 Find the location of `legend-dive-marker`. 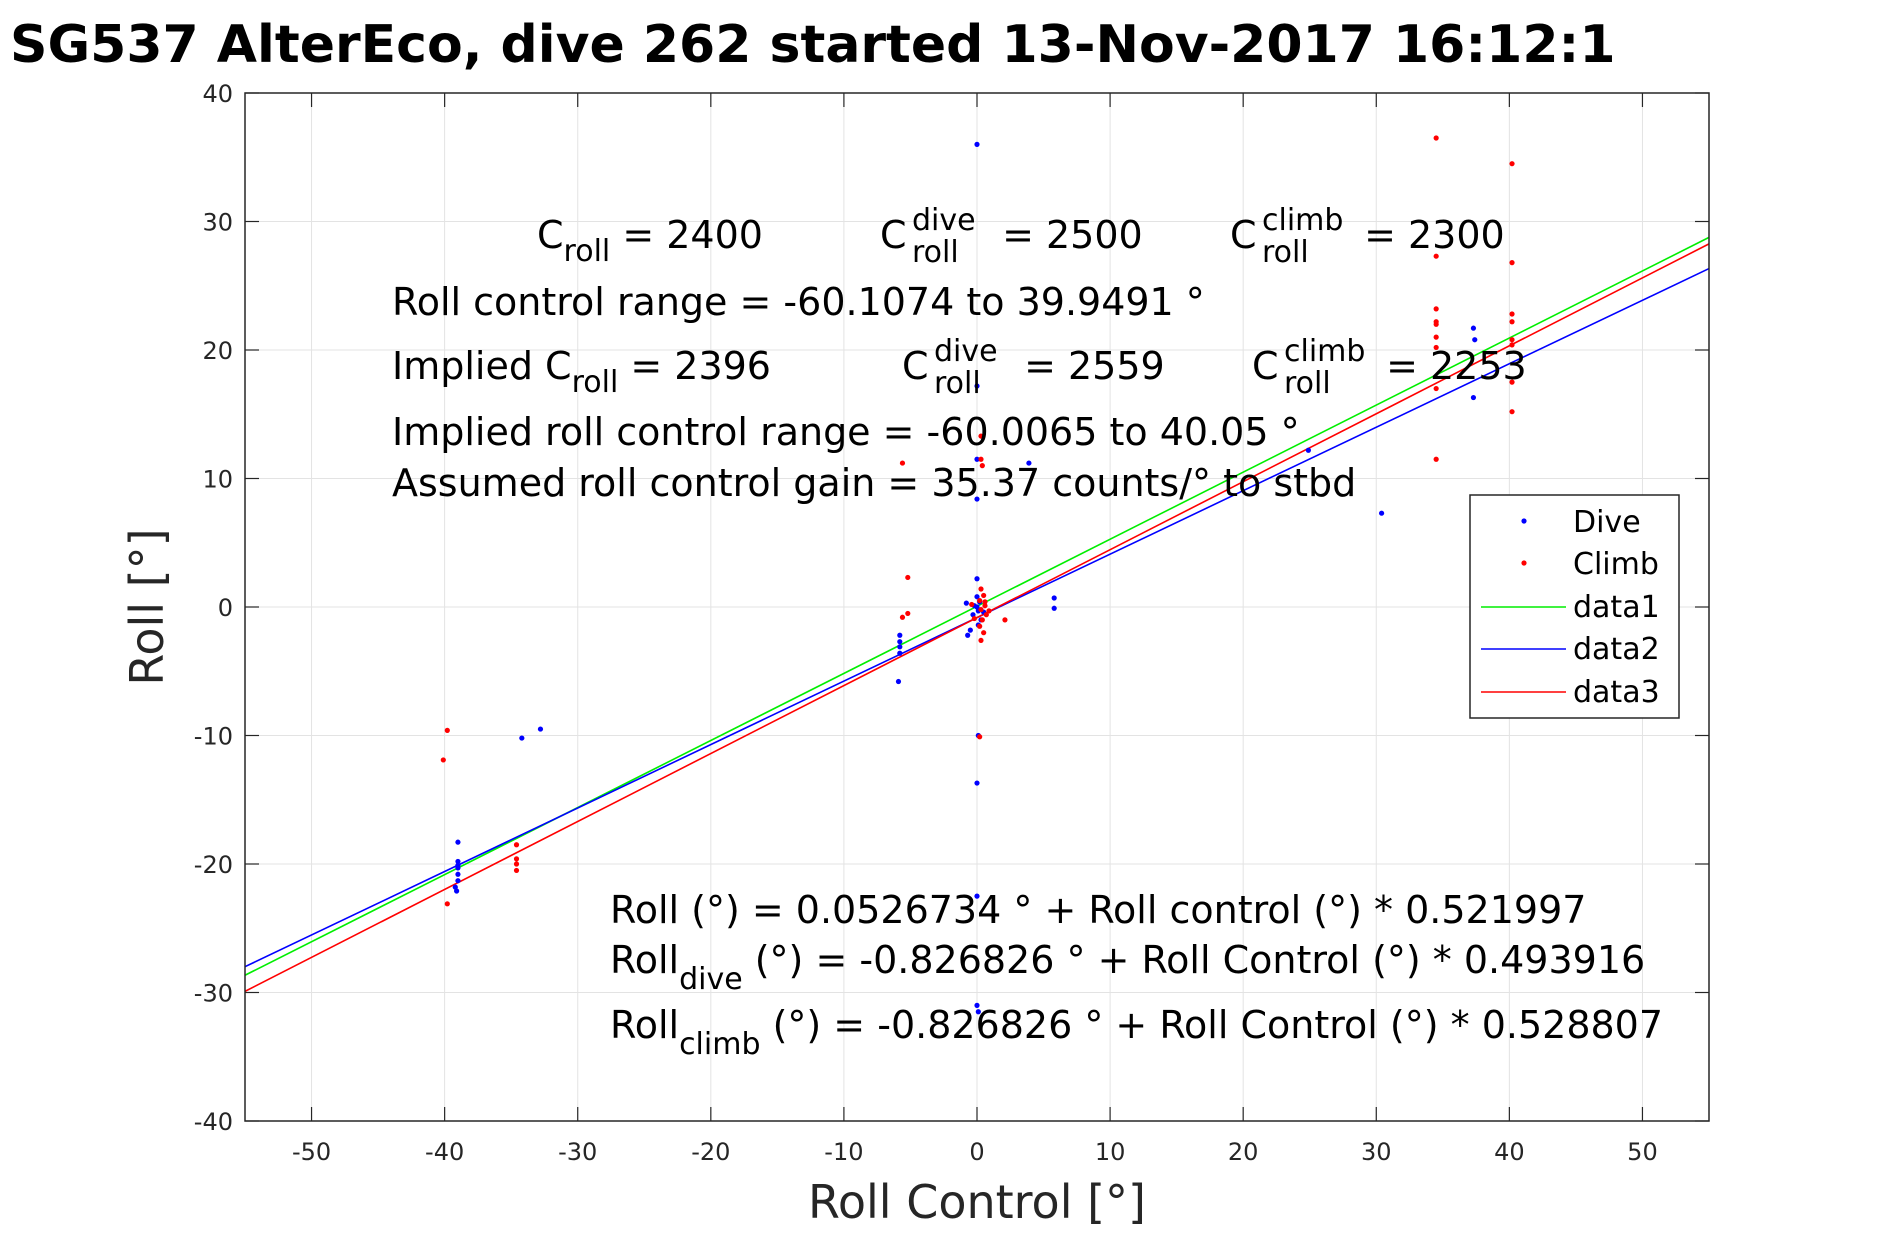

legend-dive-marker is located at coordinates (1524, 521).